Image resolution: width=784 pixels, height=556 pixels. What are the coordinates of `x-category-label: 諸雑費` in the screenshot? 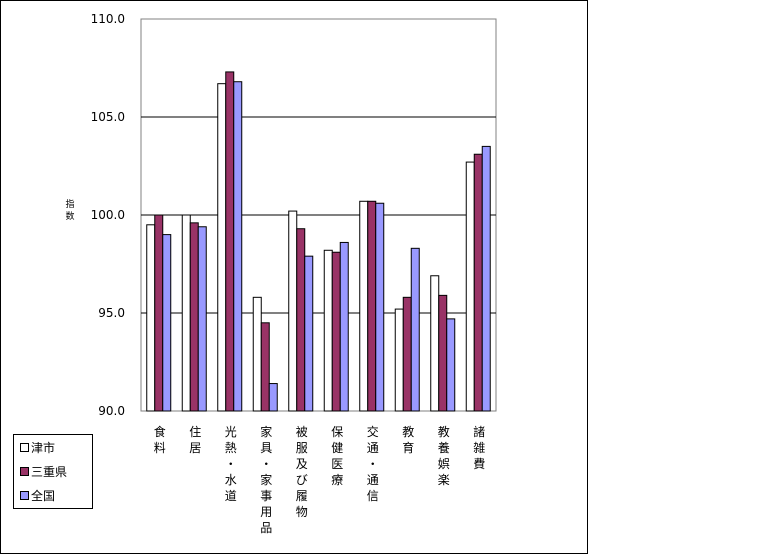 It's located at (479, 447).